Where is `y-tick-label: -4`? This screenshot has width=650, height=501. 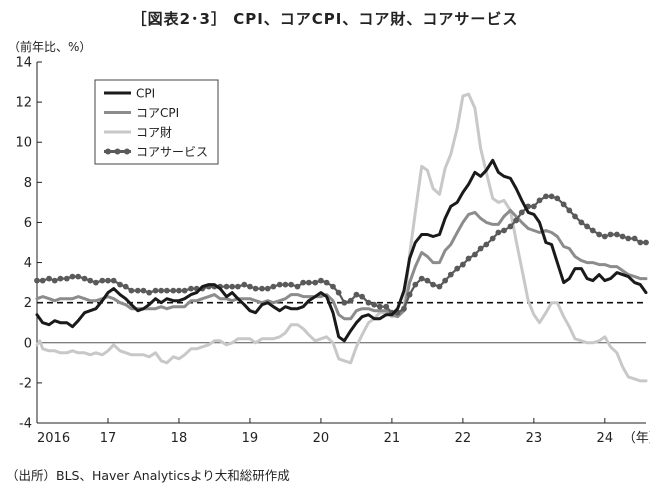
y-tick-label: -4 is located at coordinates (25, 424).